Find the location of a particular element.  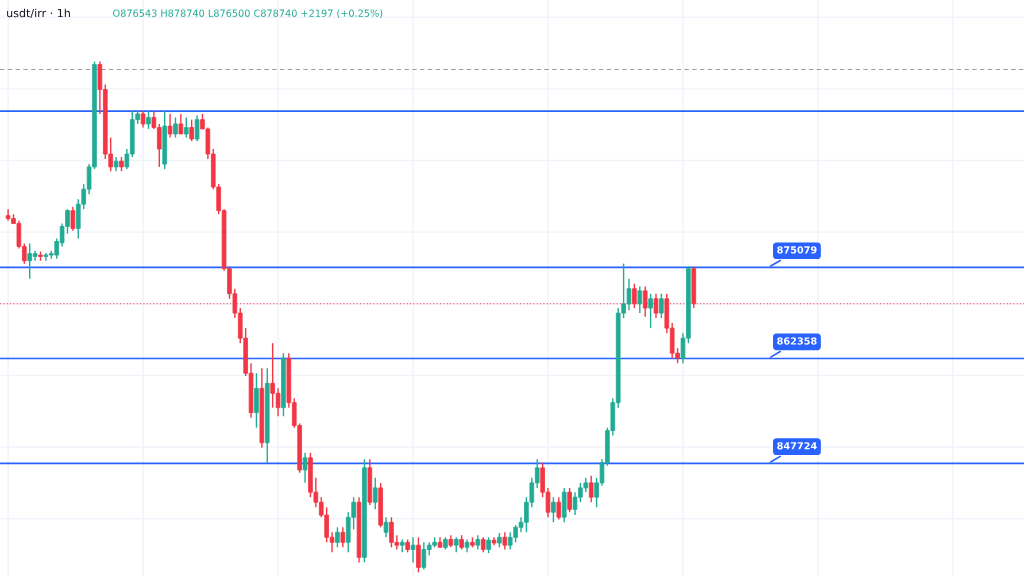

text: O876543 H878740 L876500 C878740 +2197 (+0.25%) is located at coordinates (248, 13).